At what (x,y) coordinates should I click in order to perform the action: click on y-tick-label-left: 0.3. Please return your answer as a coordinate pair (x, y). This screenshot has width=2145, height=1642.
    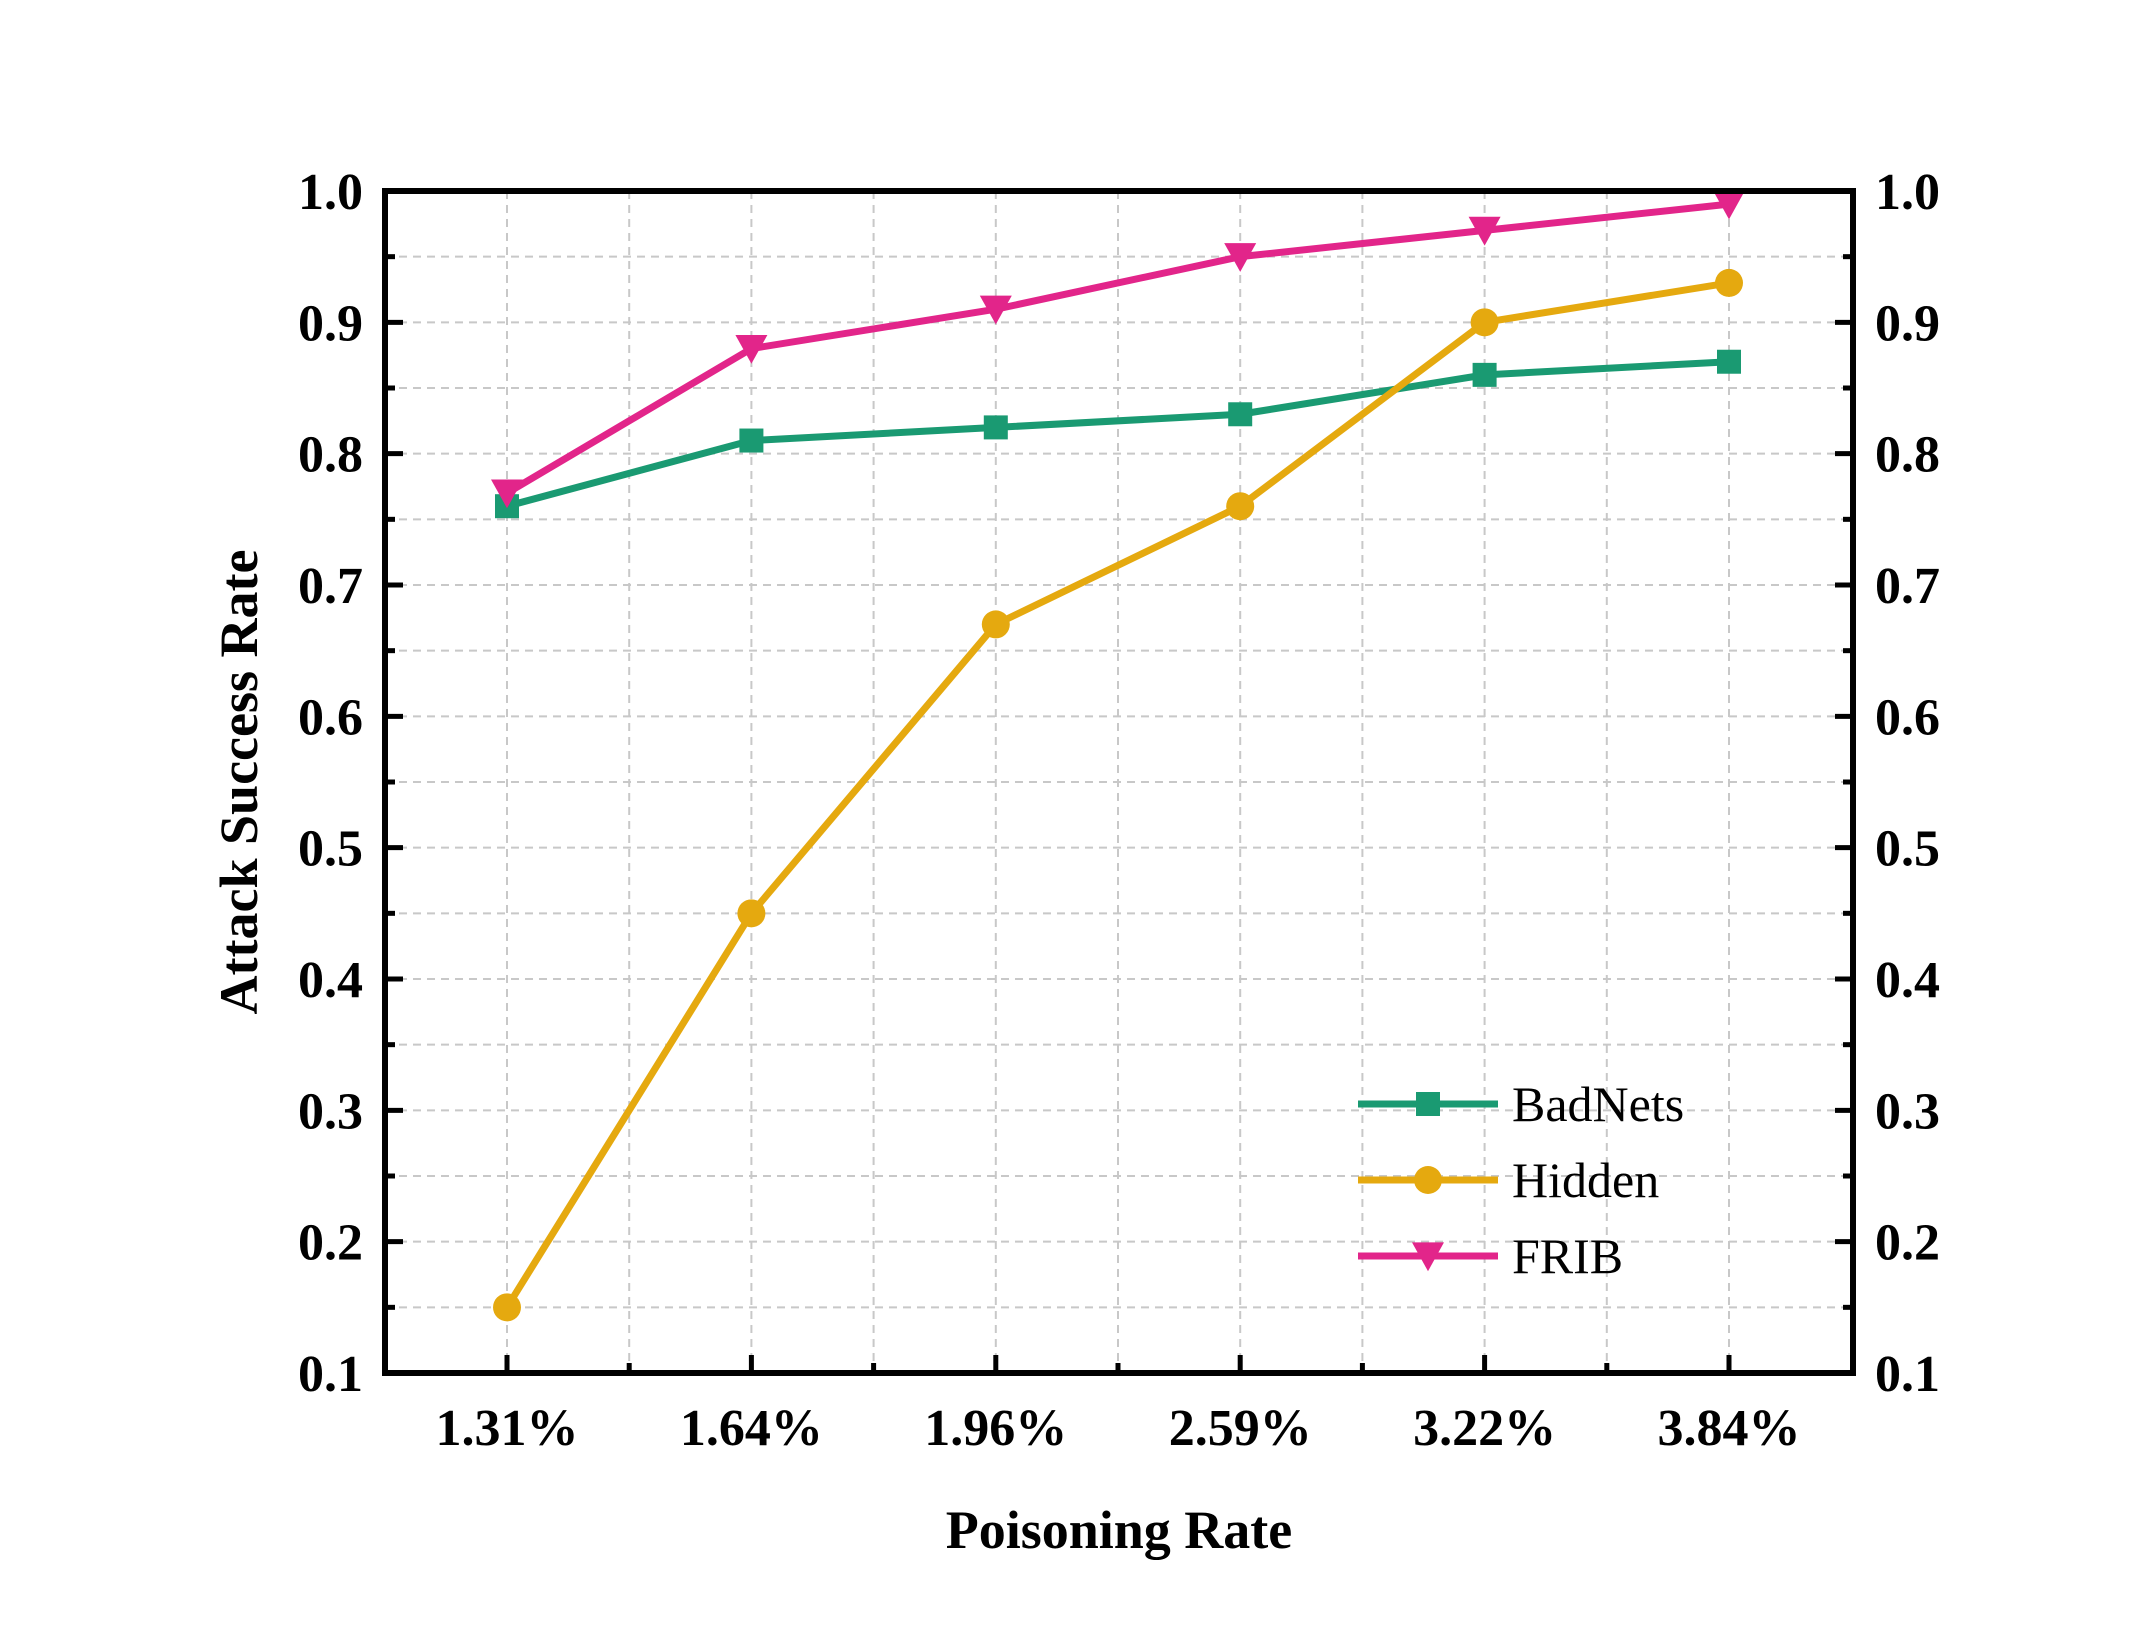
    Looking at the image, I should click on (330, 1111).